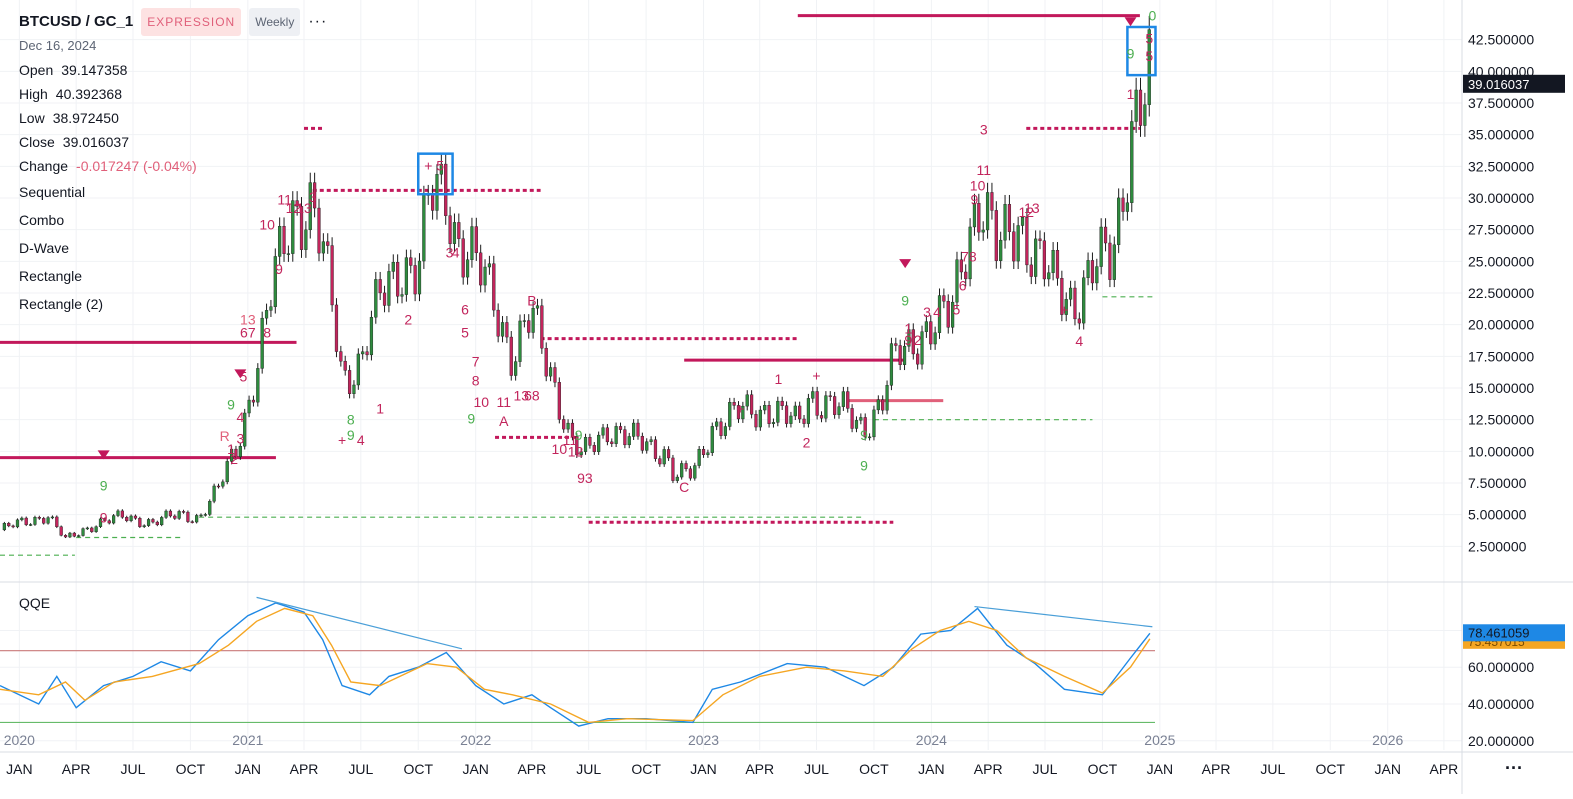 The width and height of the screenshot is (1573, 799). Describe the element at coordinates (1501, 40) in the screenshot. I see `price-axis-label: 42.500000` at that location.